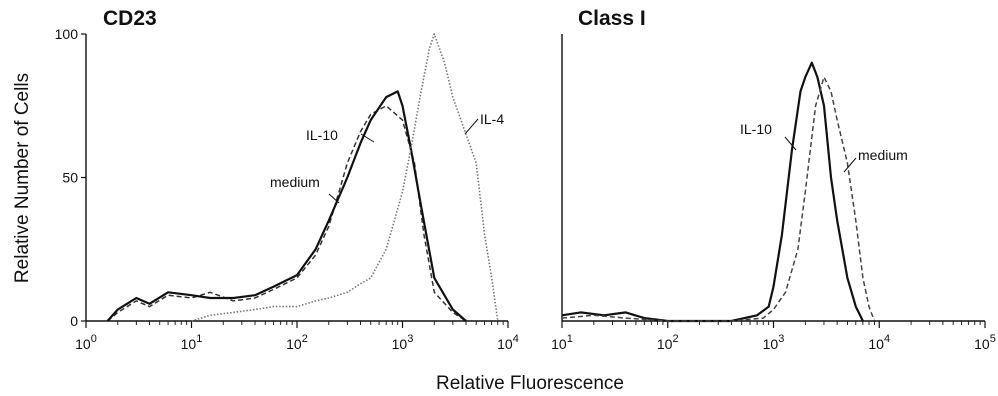 The image size is (998, 396). I want to click on x-tick-label: 10⁰, so click(86, 342).